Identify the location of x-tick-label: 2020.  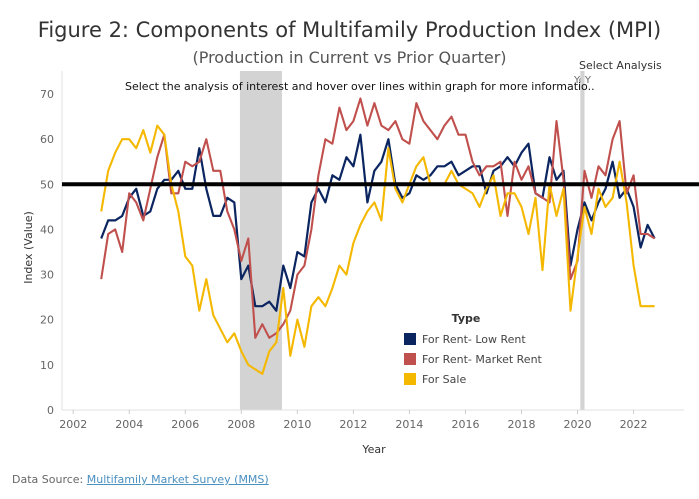
(578, 424).